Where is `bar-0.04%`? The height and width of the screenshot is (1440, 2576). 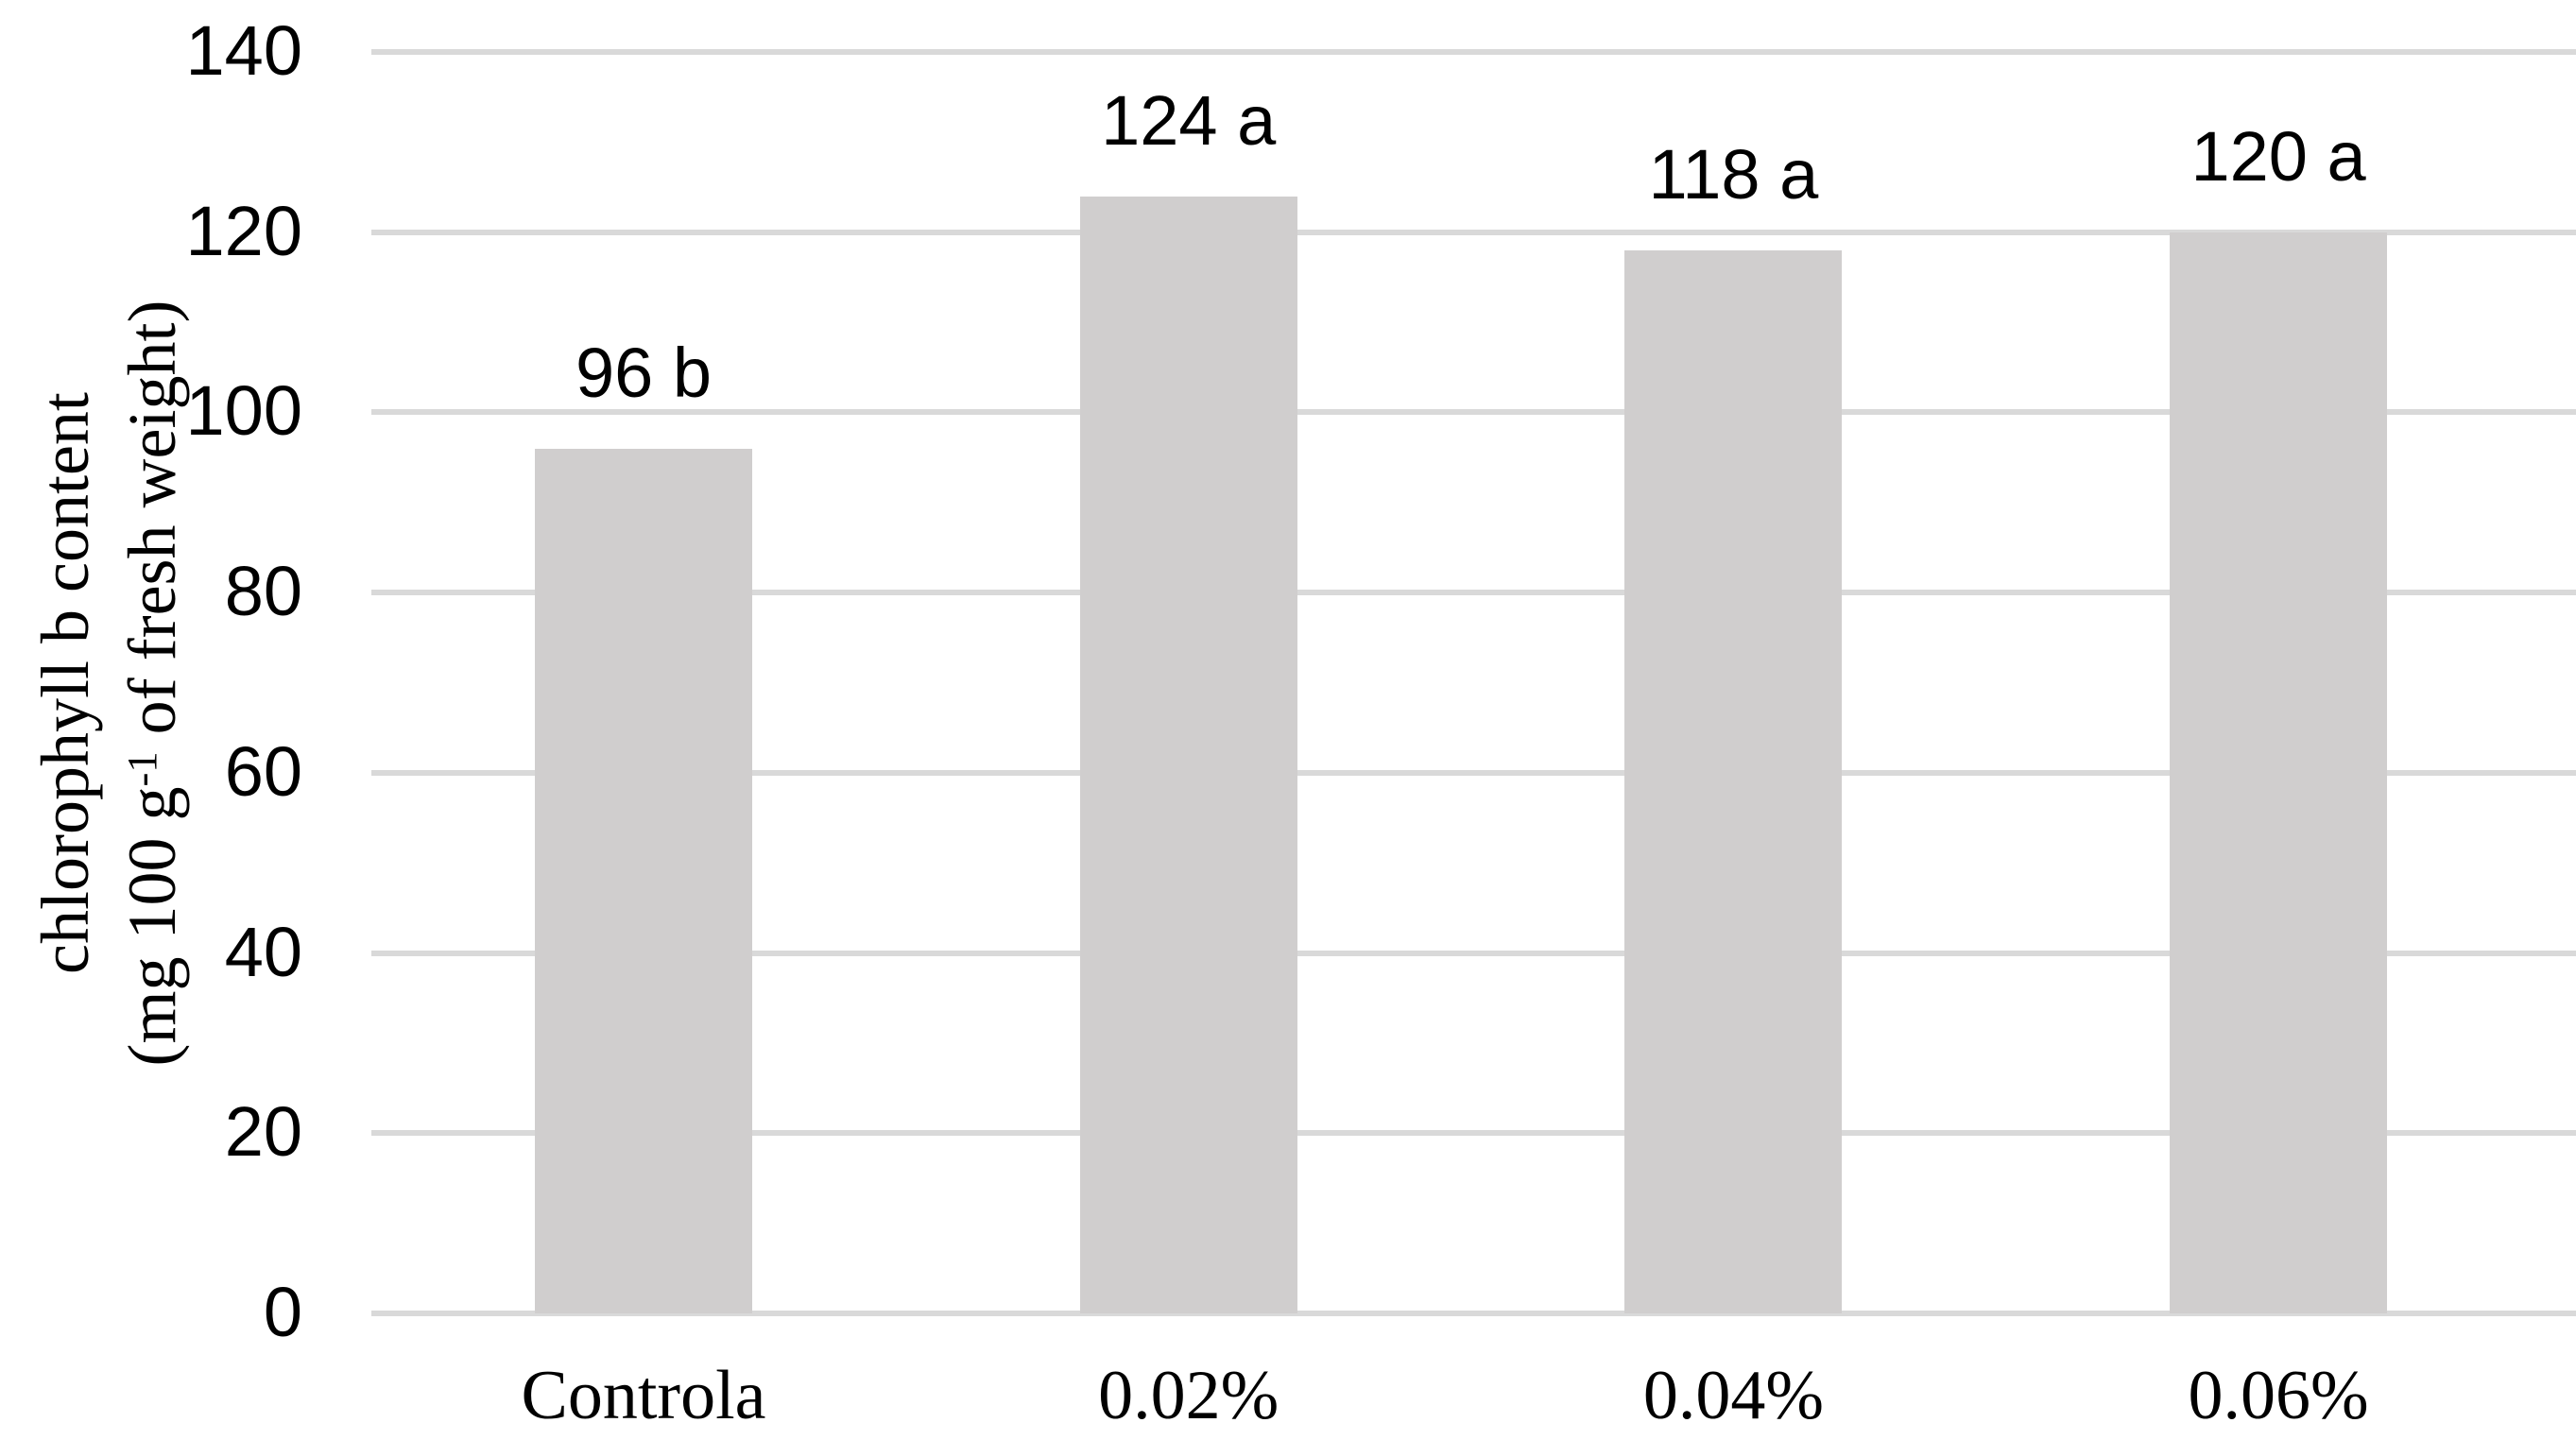
bar-0.04% is located at coordinates (1733, 781).